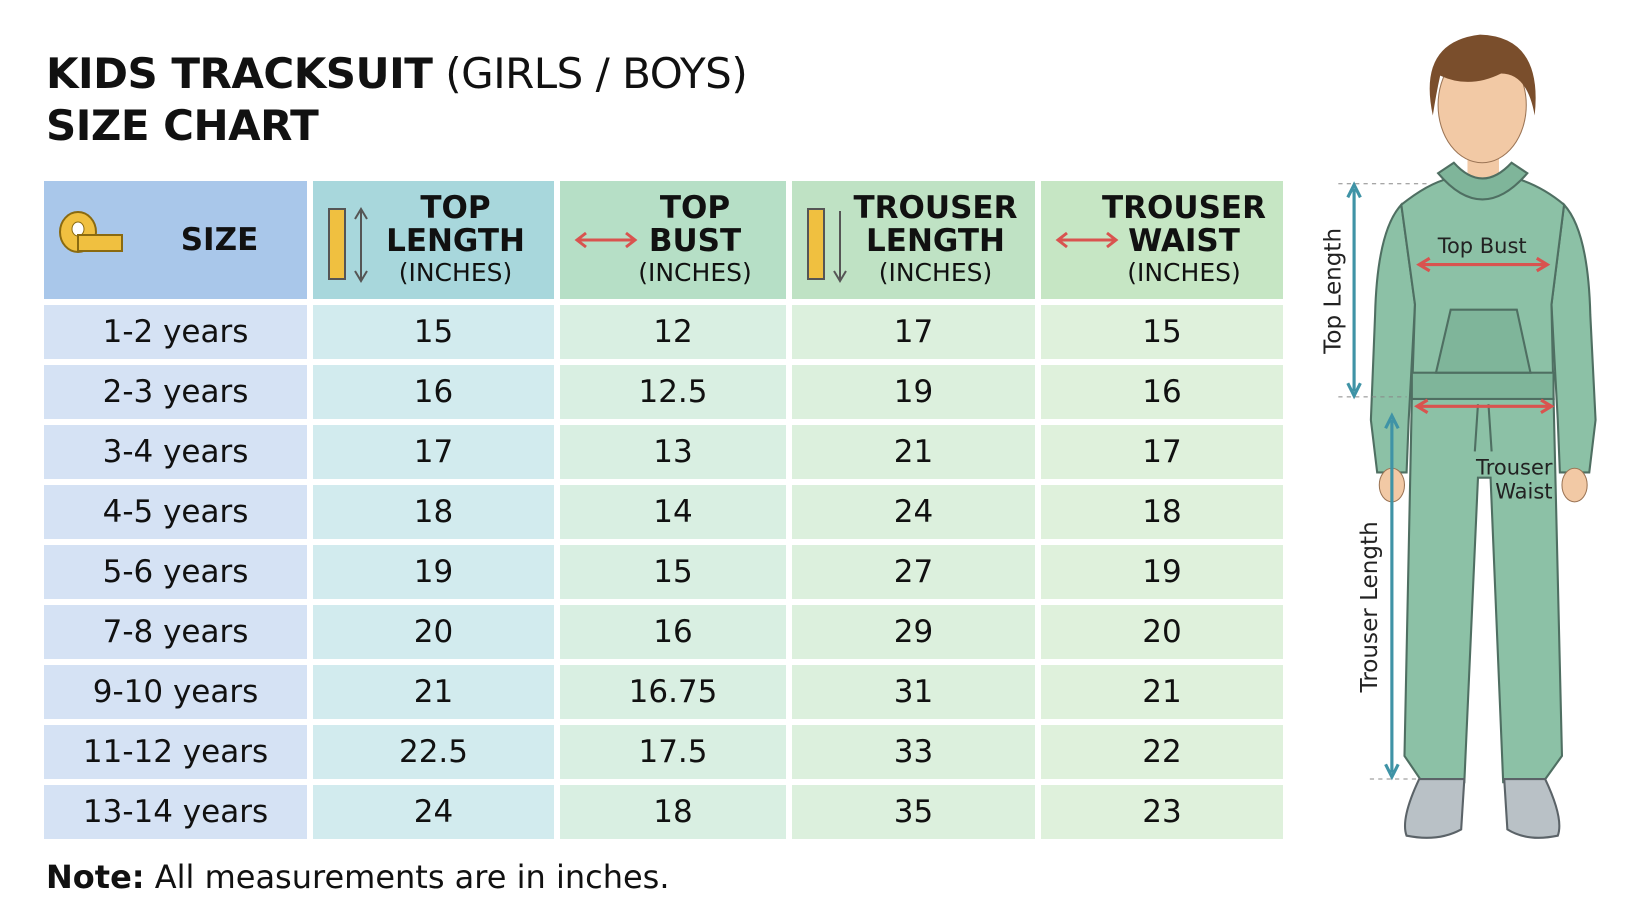  I want to click on title-line2: SIZE CHART, so click(182, 125).